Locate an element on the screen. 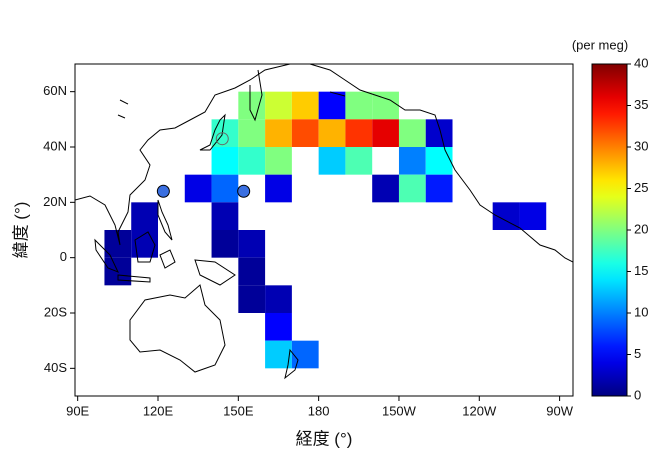  colorbar-tick-label: 30 is located at coordinates (641, 145).